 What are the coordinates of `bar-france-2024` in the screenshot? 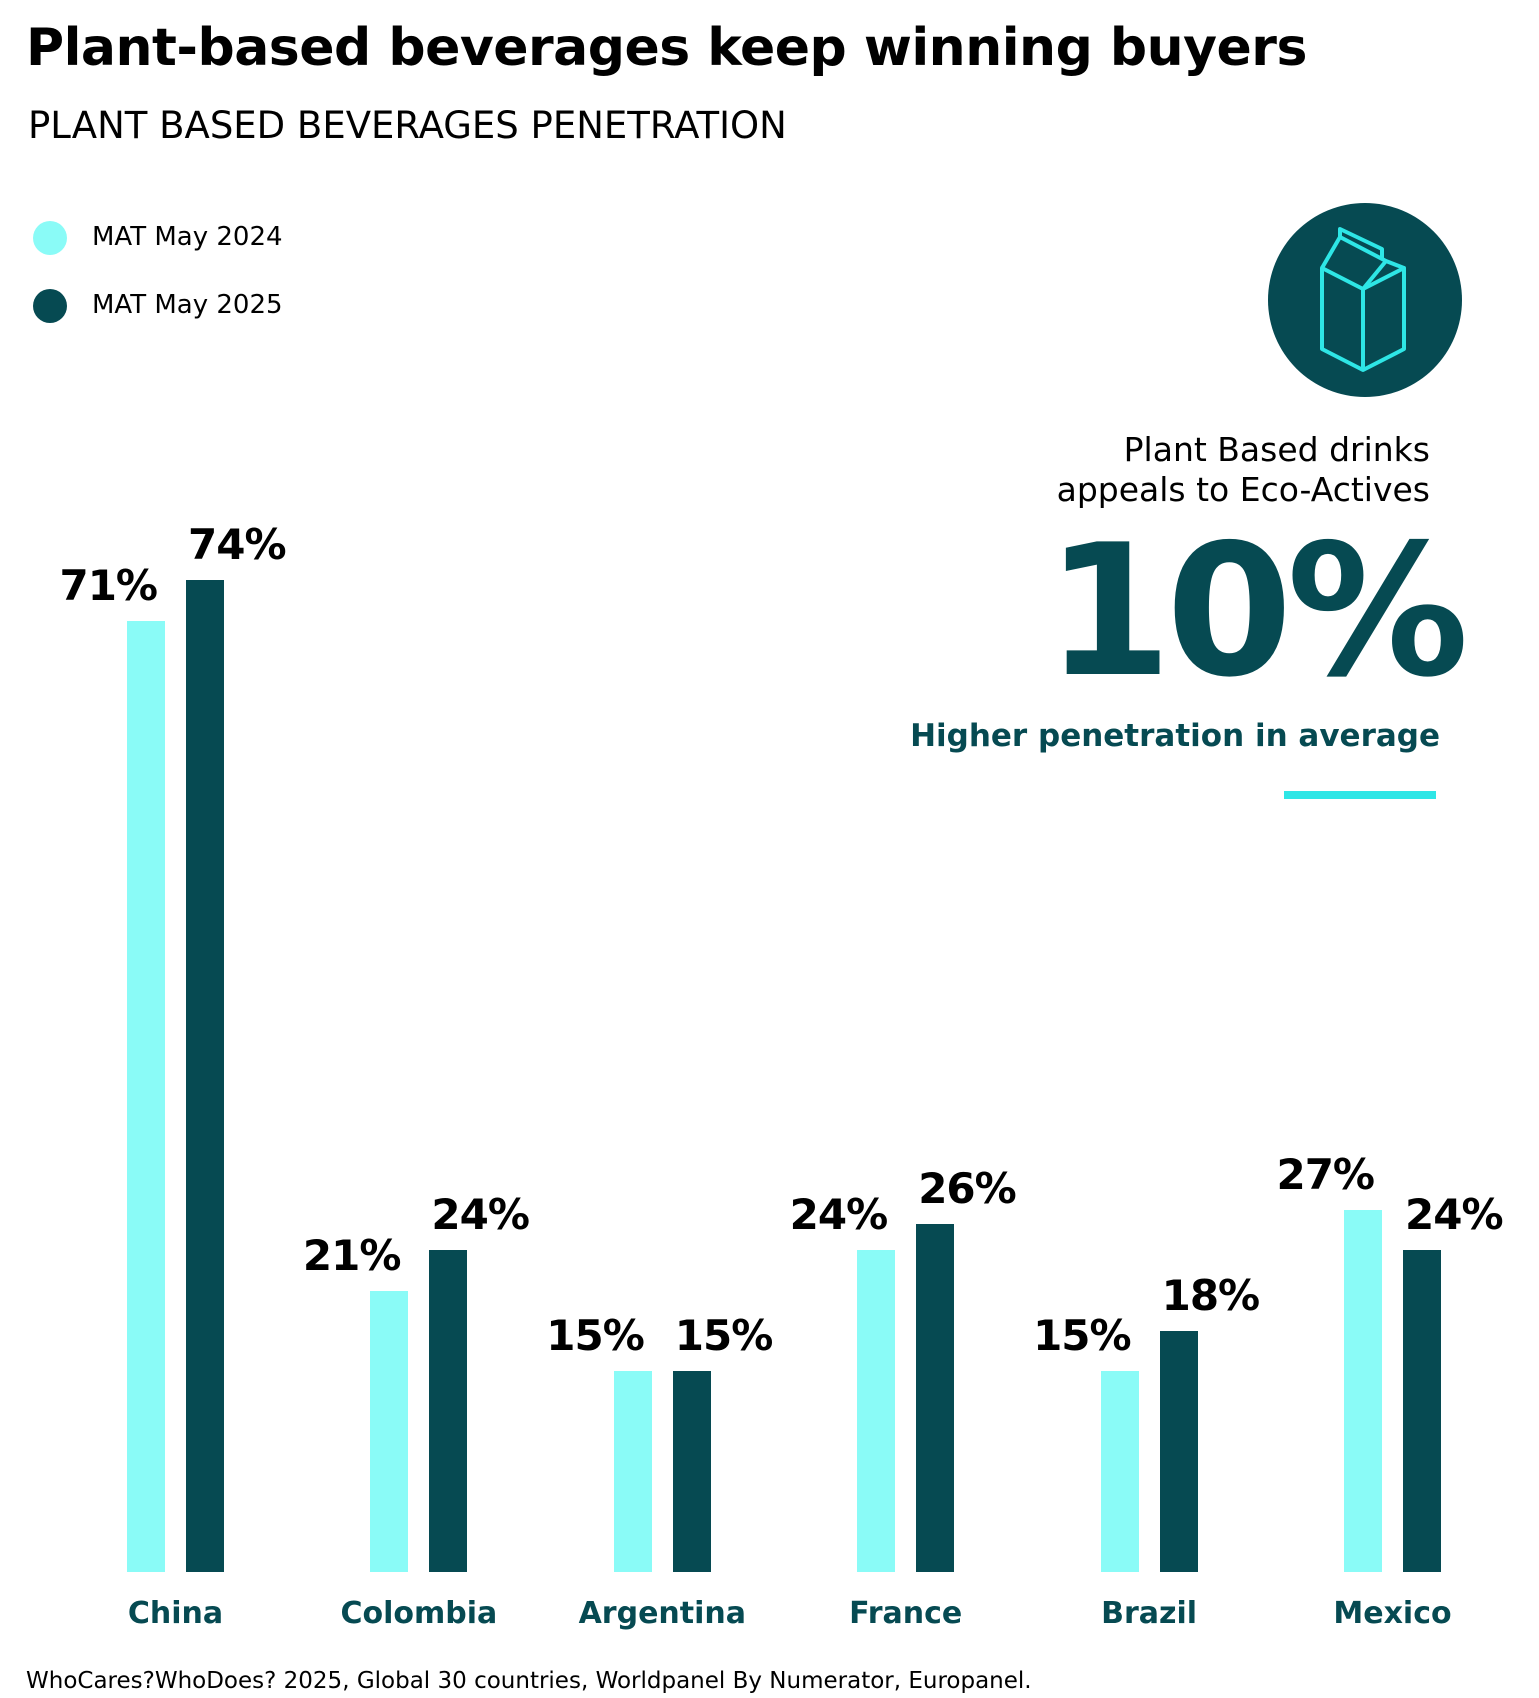 It's located at (876, 1411).